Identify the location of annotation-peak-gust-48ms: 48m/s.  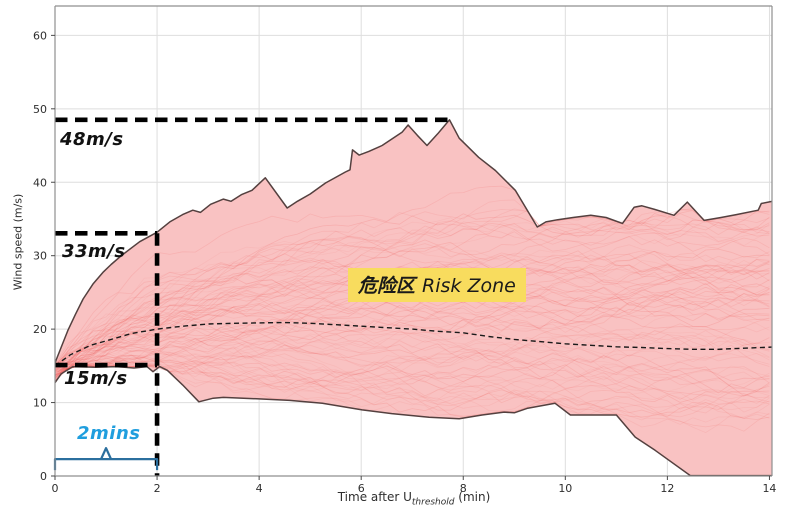
(92, 139).